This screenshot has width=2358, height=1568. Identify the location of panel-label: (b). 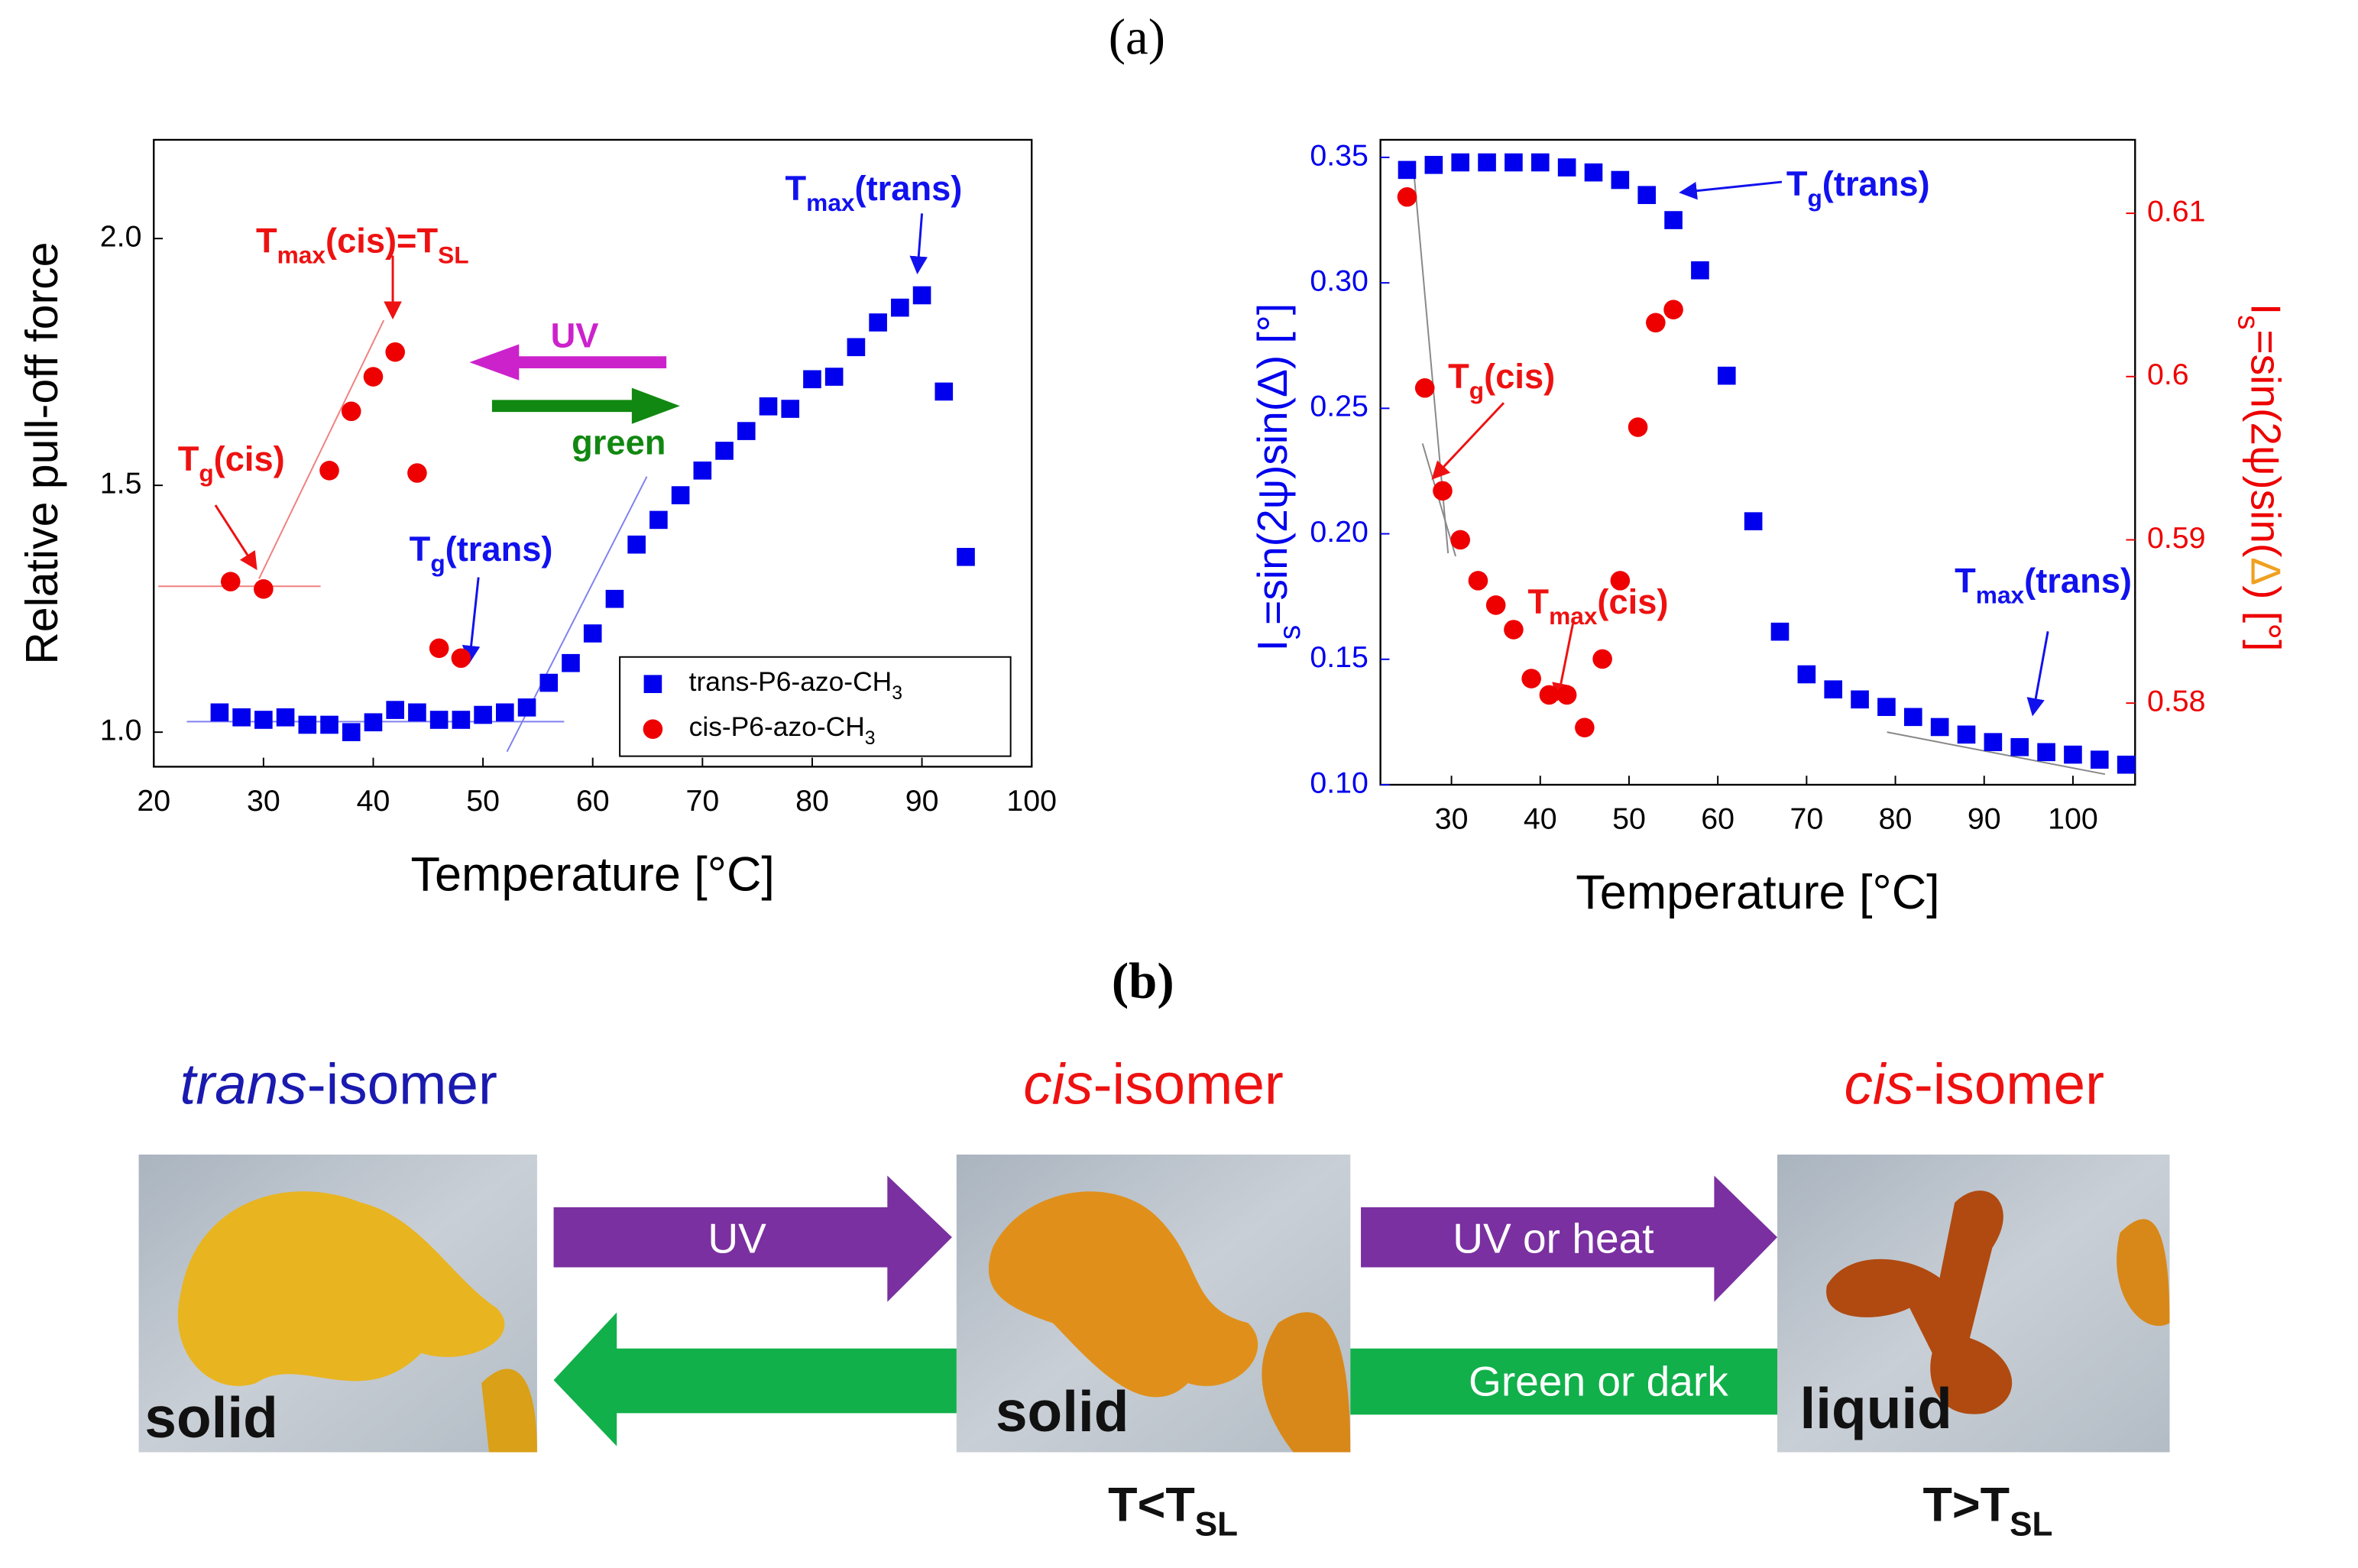
(1143, 981).